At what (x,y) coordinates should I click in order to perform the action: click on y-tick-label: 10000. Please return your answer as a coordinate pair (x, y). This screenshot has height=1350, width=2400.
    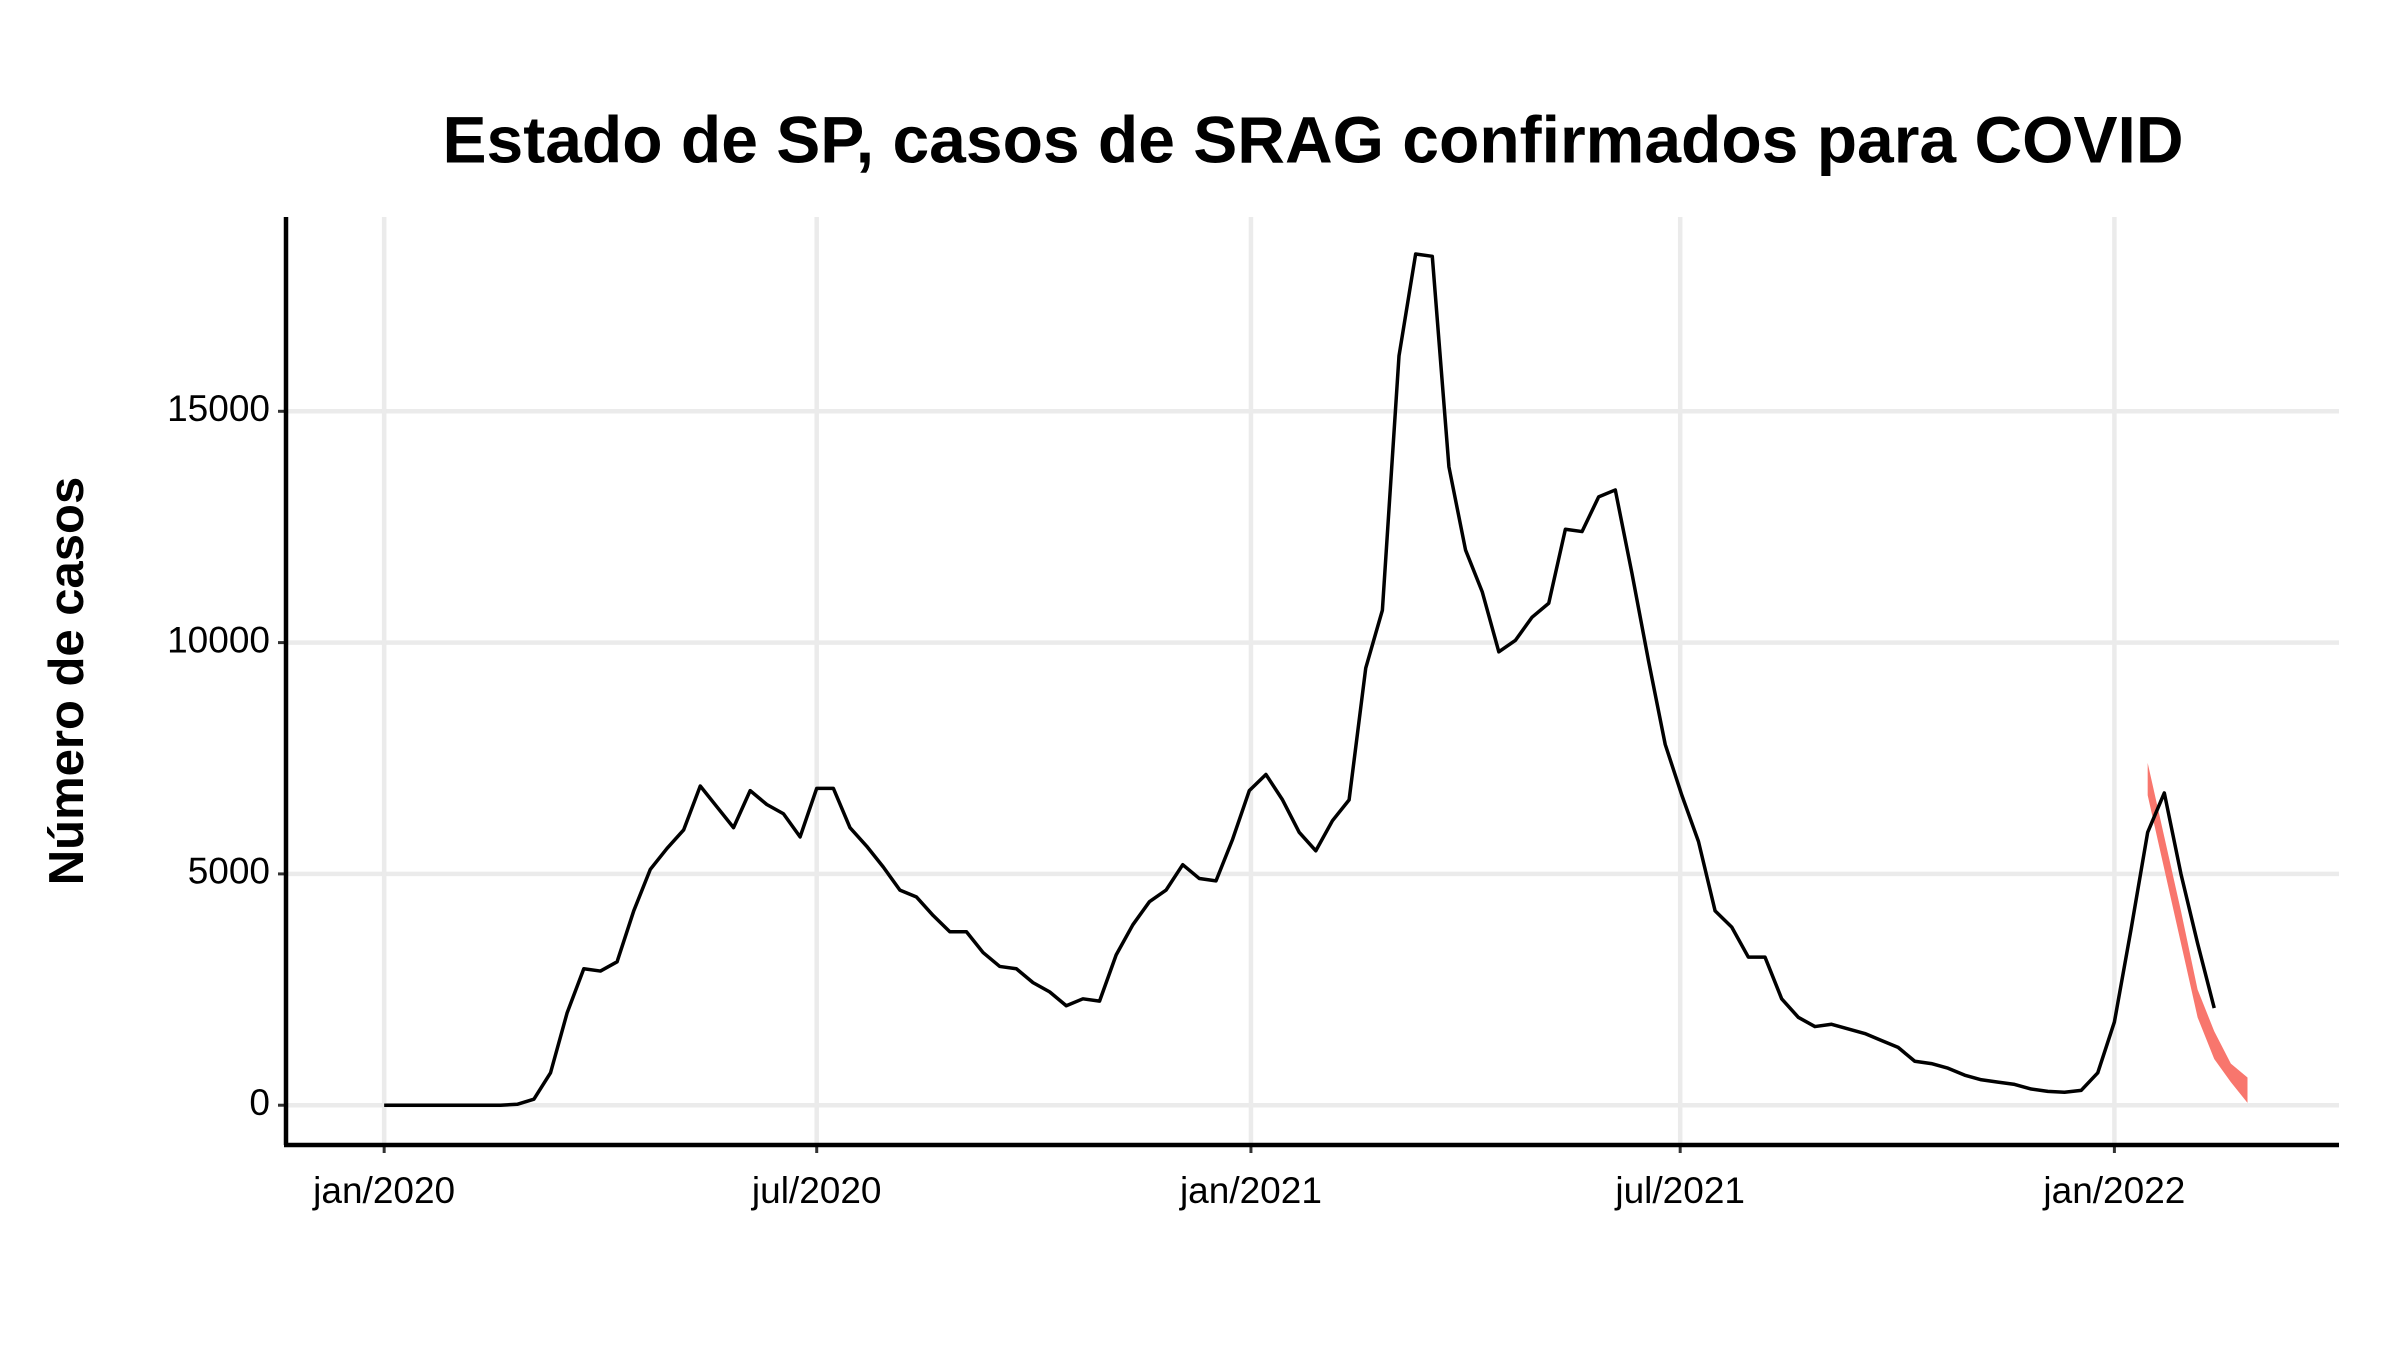
    Looking at the image, I should click on (218, 639).